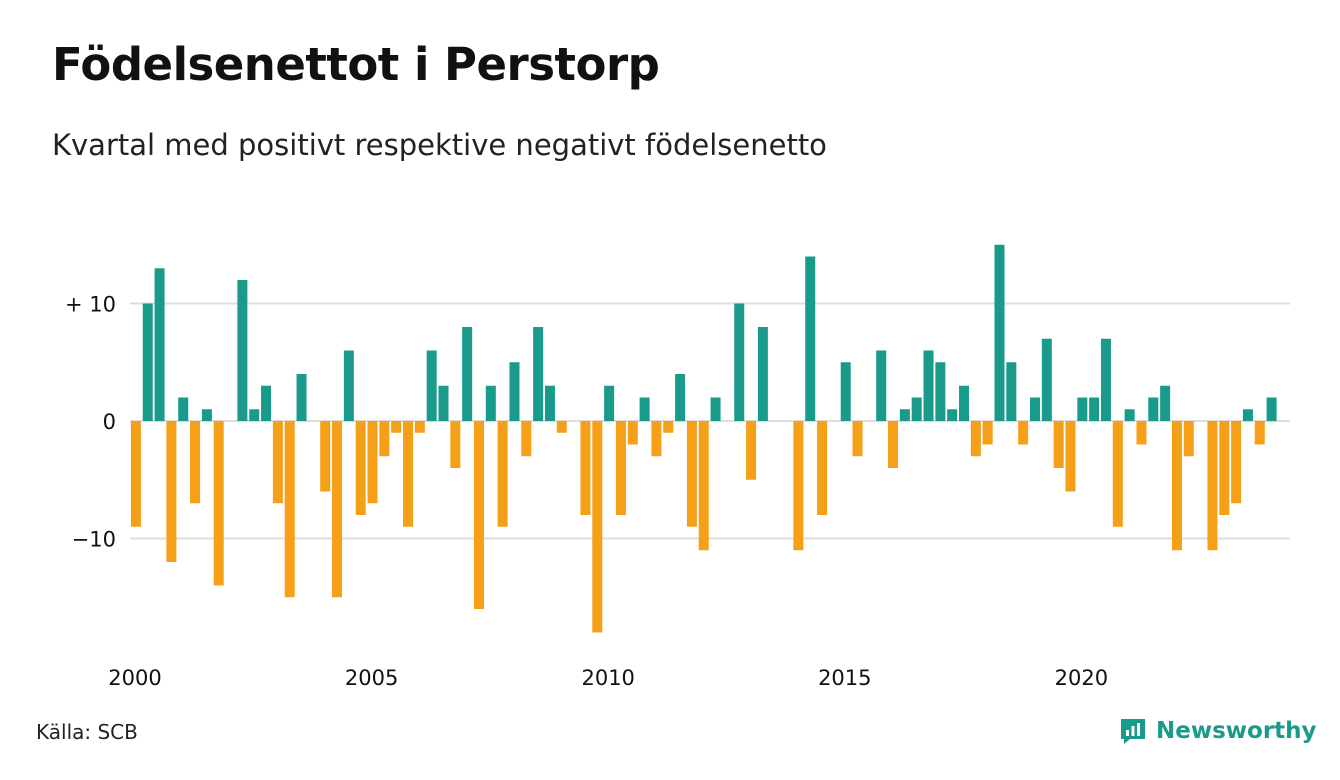 The height and width of the screenshot is (780, 1340). Describe the element at coordinates (844, 678) in the screenshot. I see `x-tick-label: 2015` at that location.